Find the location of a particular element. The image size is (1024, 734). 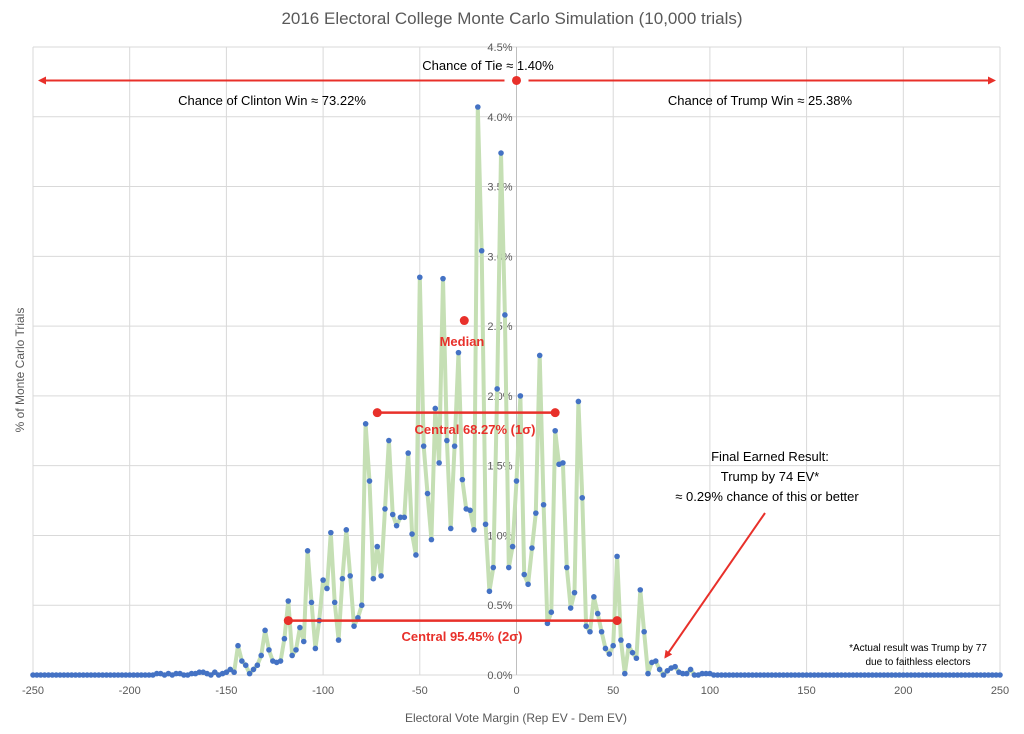

y-tick-label: 4.0% is located at coordinates (499, 118).